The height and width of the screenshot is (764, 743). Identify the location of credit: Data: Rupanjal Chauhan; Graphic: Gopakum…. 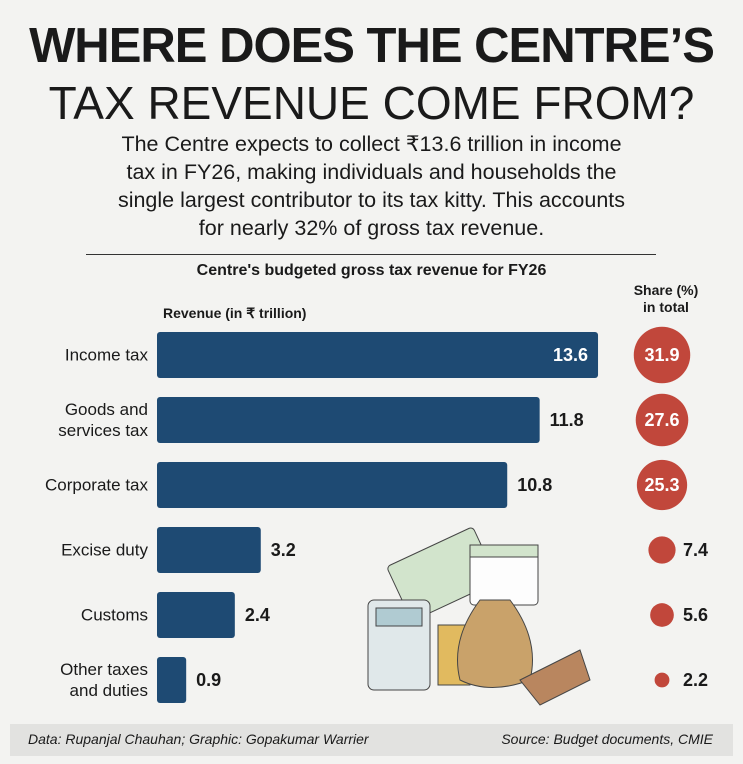
(198, 739).